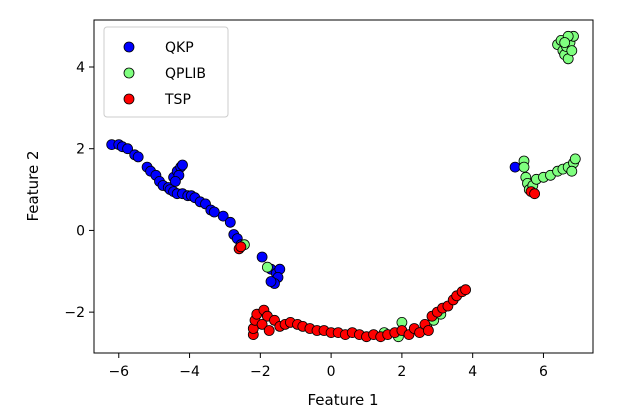 The height and width of the screenshot is (415, 623). I want to click on legend: QKP QPLIB TSP, so click(166, 72).